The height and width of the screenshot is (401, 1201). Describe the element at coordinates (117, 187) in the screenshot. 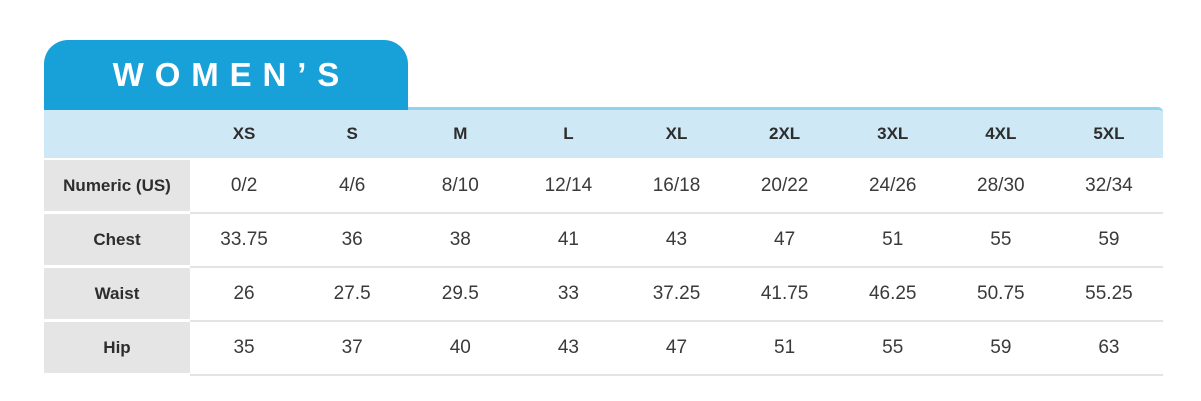

I see `row-label: Numeric (US)` at that location.